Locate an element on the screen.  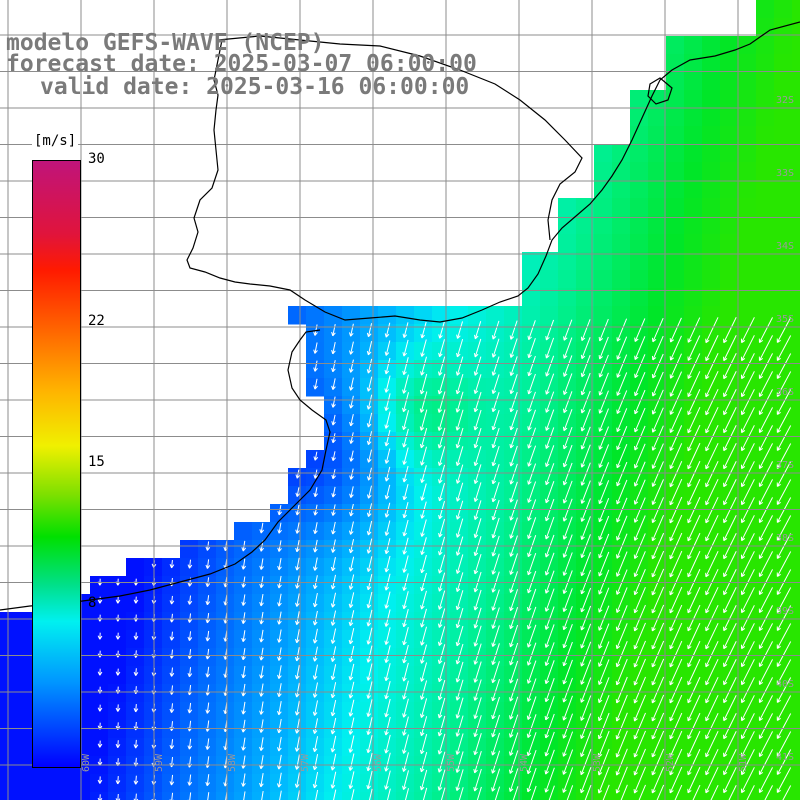
latitude-label: 39S is located at coordinates (784, 611).